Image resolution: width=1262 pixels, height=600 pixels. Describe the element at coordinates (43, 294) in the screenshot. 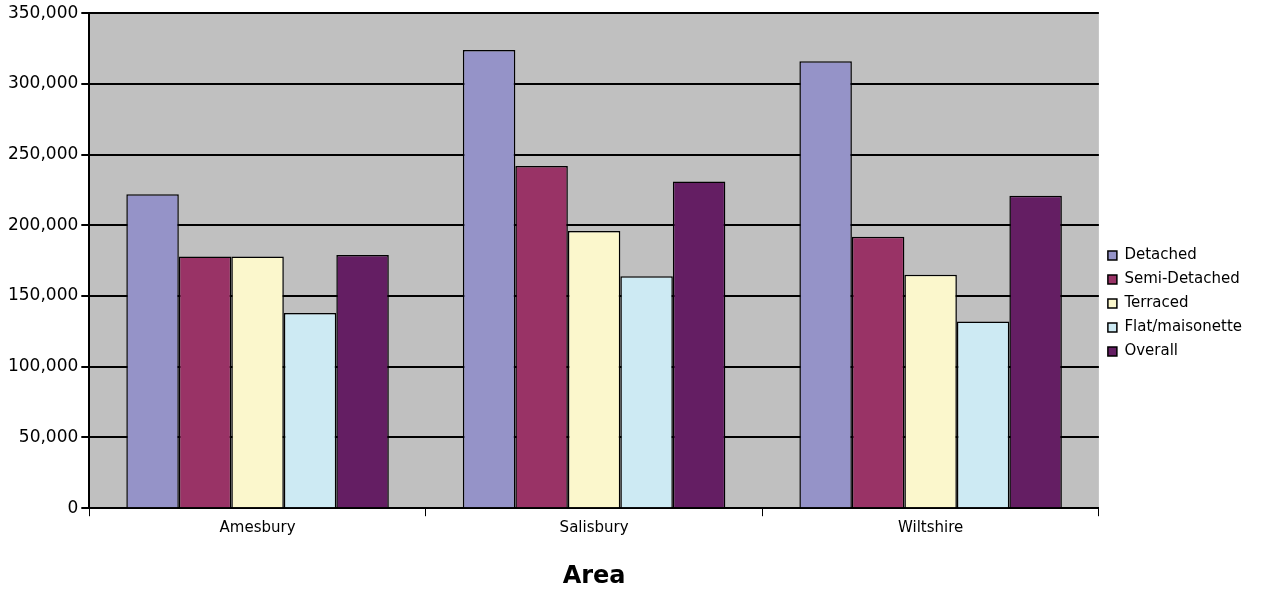

I see `y-tick-label: 150,000` at that location.